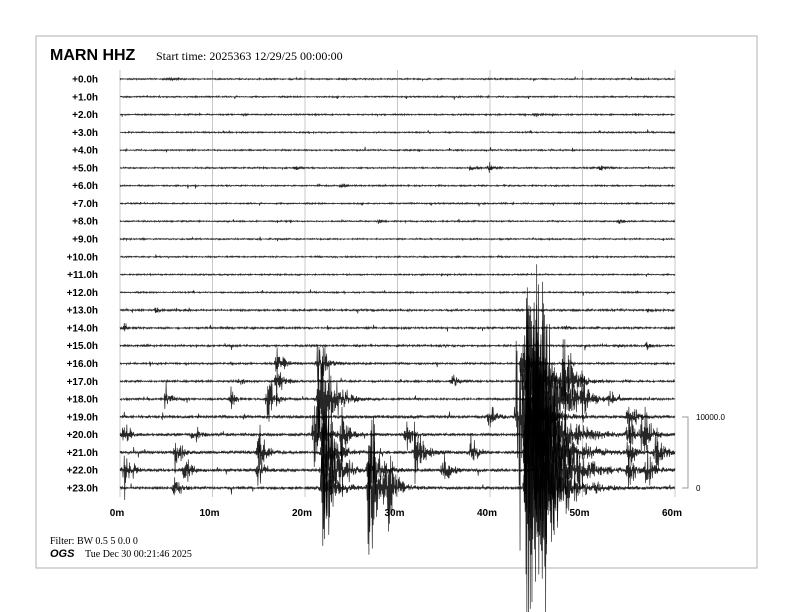 The image size is (792, 612). I want to click on row-label: +20.0h, so click(82, 435).